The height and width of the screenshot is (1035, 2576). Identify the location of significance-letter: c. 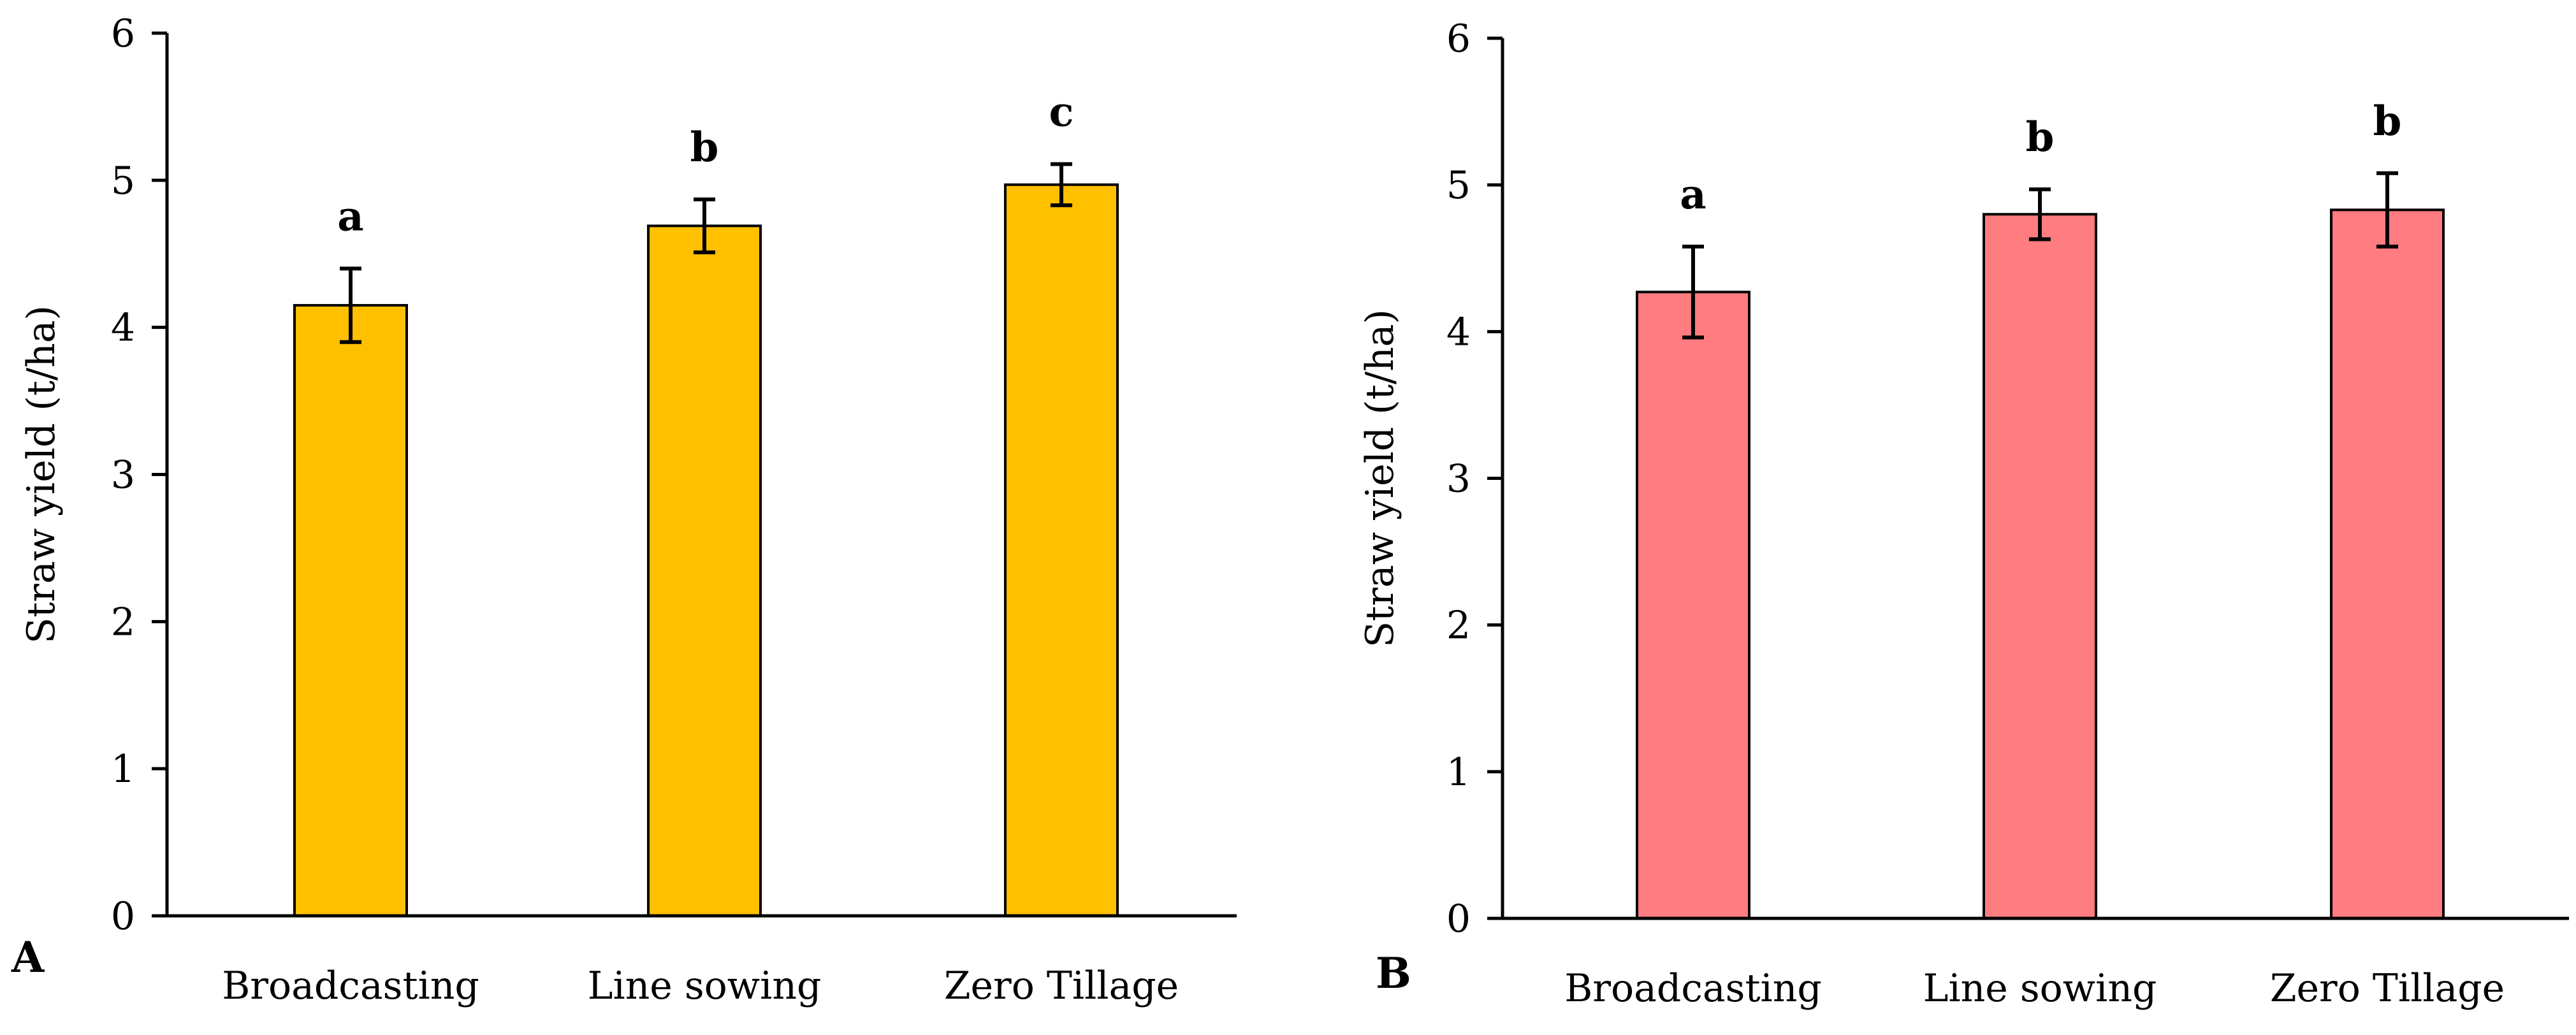
(1061, 112).